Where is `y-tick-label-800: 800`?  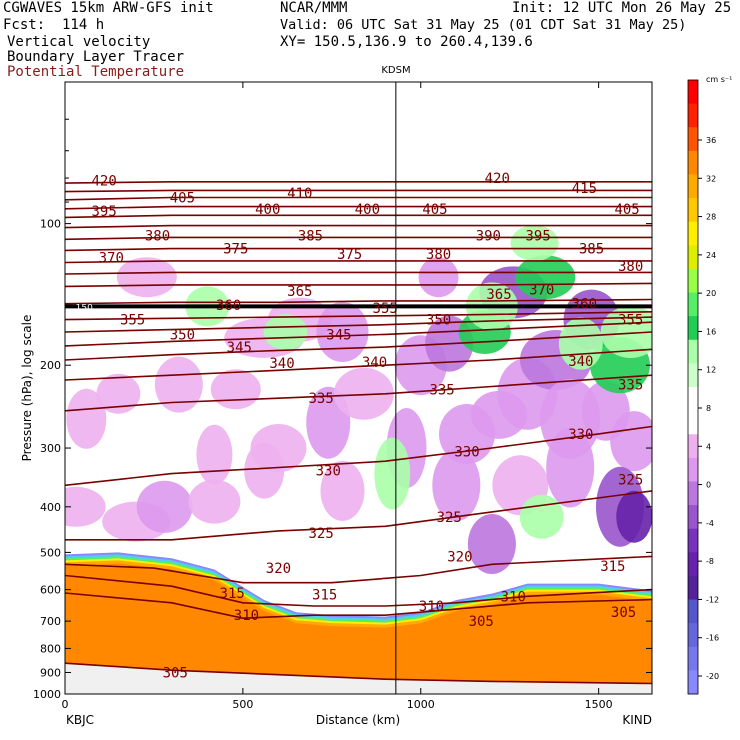
y-tick-label-800: 800 is located at coordinates (50, 648).